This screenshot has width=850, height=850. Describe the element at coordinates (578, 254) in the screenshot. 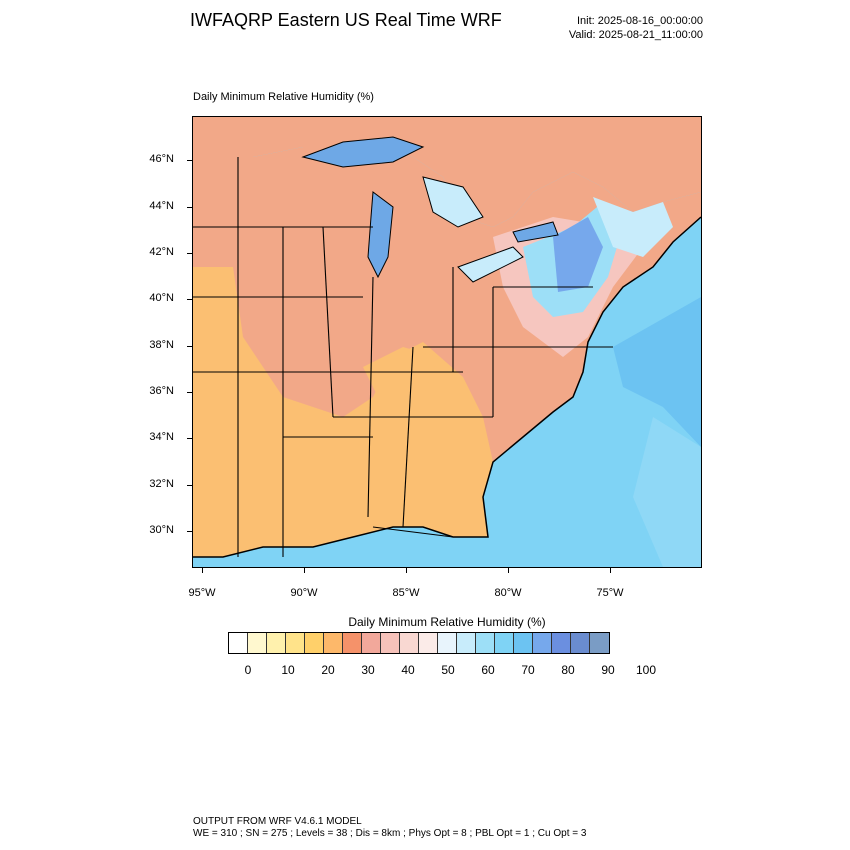

I see `humid-core` at that location.